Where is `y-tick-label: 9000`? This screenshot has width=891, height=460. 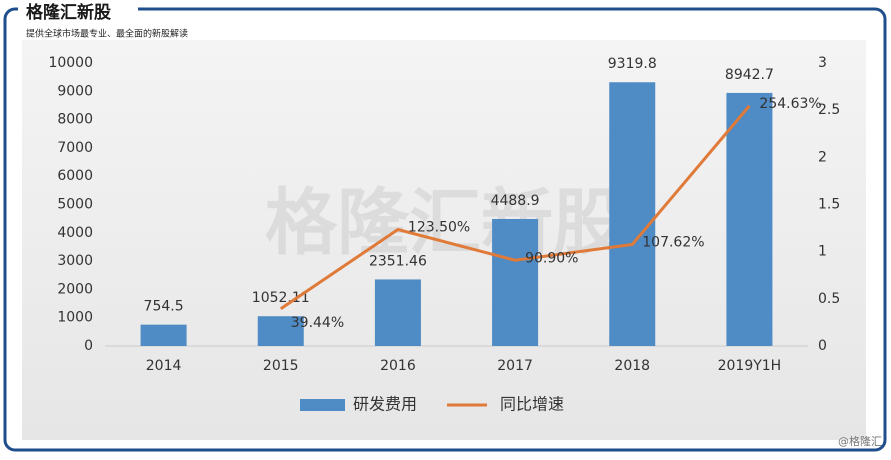 y-tick-label: 9000 is located at coordinates (75, 91).